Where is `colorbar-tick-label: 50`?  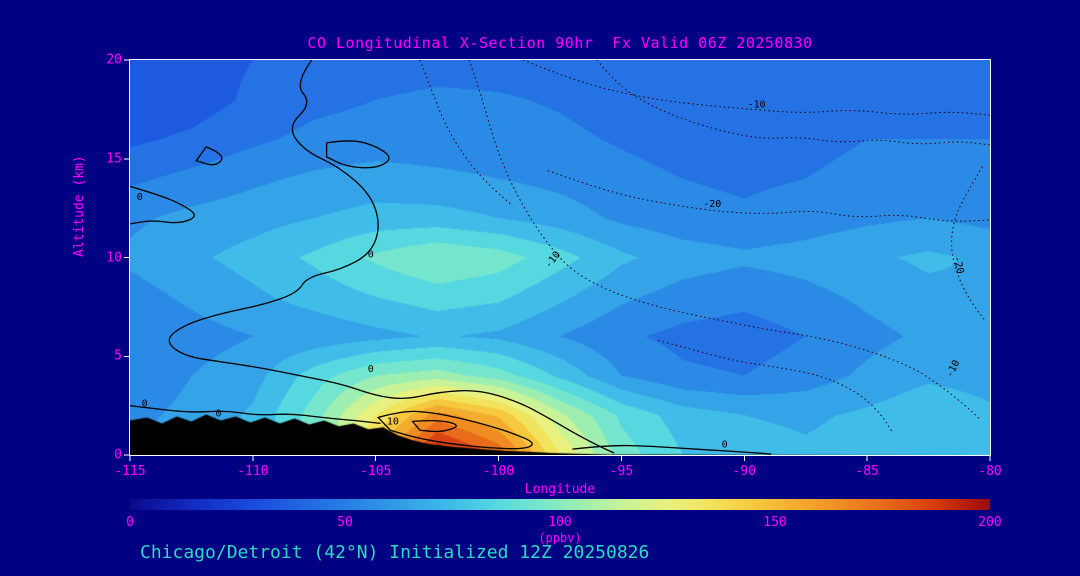 colorbar-tick-label: 50 is located at coordinates (345, 522).